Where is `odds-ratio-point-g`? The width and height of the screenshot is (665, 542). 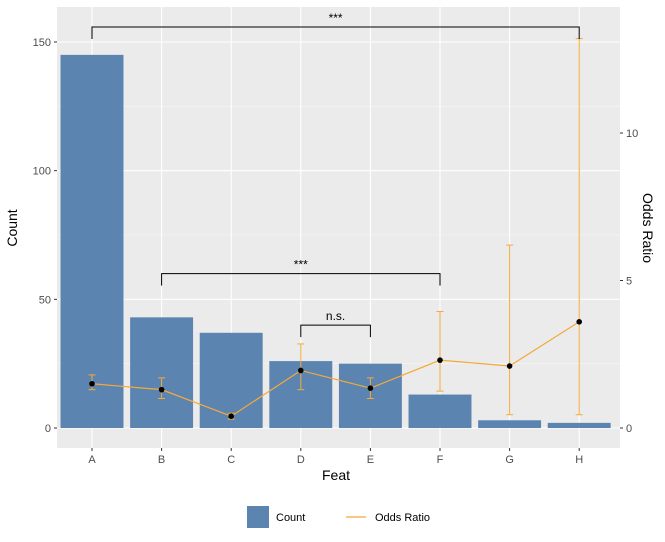
odds-ratio-point-g is located at coordinates (509, 366).